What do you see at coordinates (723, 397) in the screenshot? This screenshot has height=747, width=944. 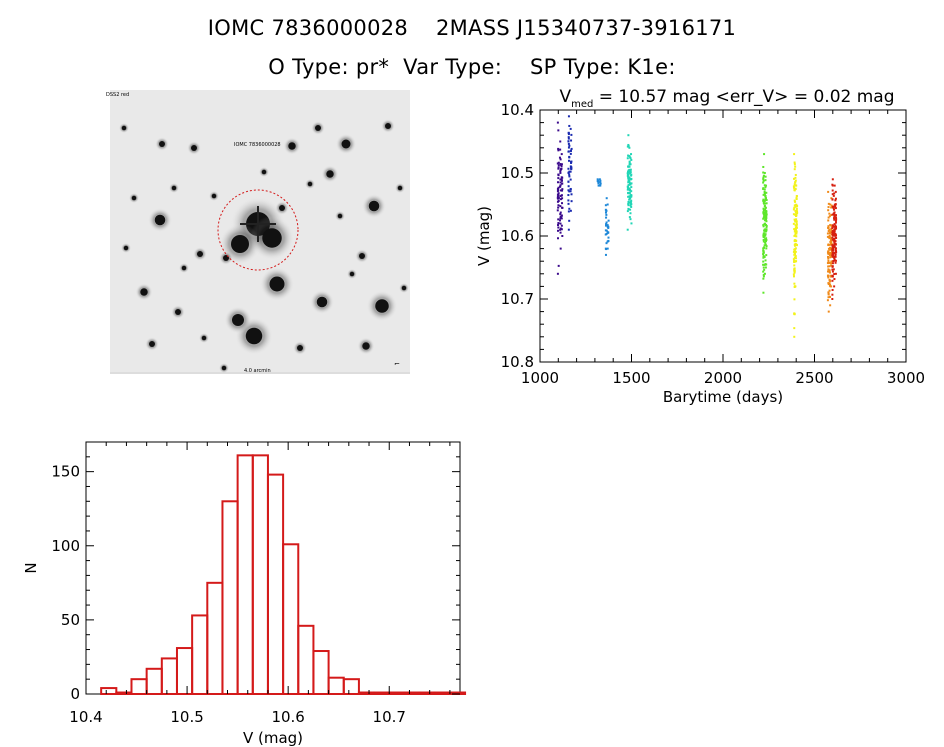 I see `lc-xlabel: Barytime (days)` at bounding box center [723, 397].